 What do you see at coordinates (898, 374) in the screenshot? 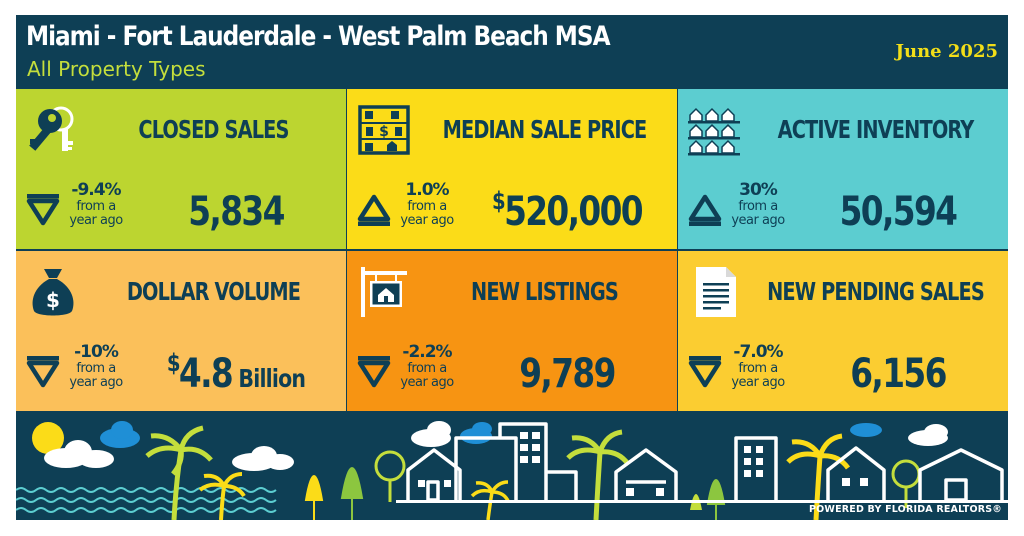
I see `metric-value: 6,156` at bounding box center [898, 374].